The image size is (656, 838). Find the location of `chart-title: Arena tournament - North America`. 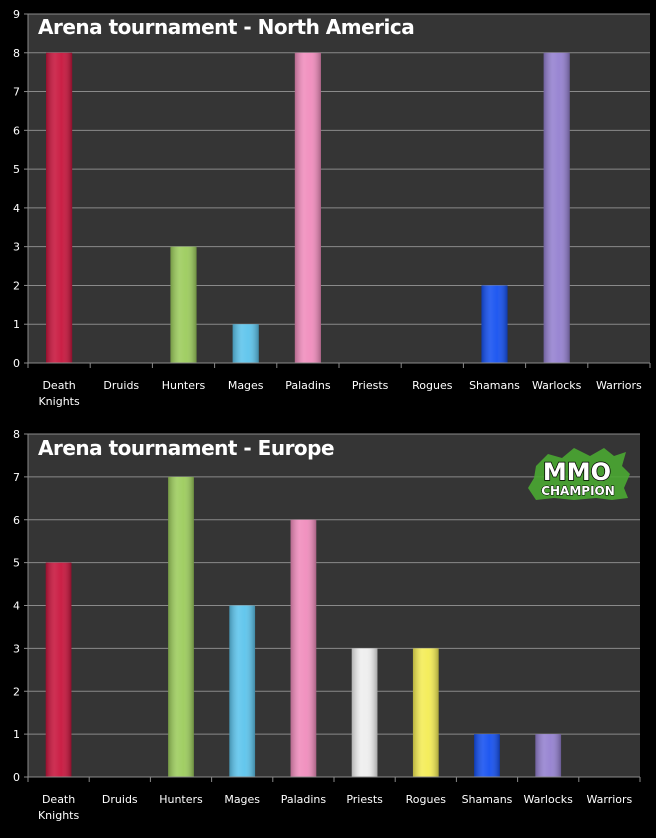

chart-title: Arena tournament - North America is located at coordinates (226, 27).